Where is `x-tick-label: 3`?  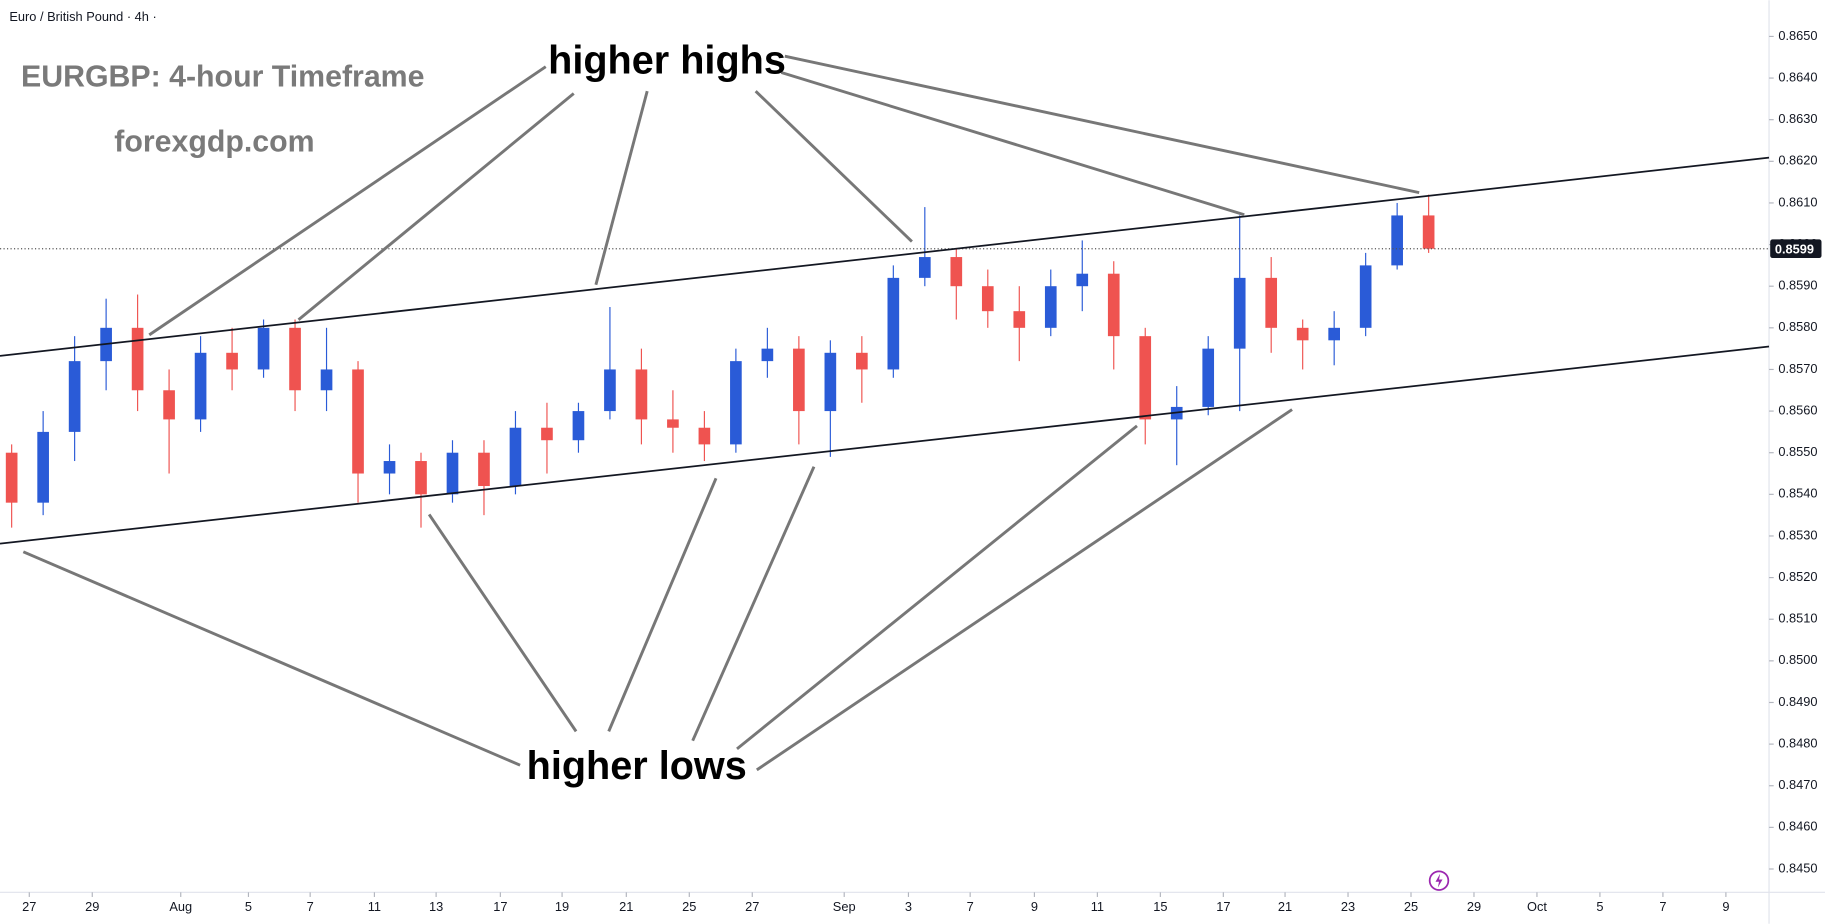 x-tick-label: 3 is located at coordinates (908, 906).